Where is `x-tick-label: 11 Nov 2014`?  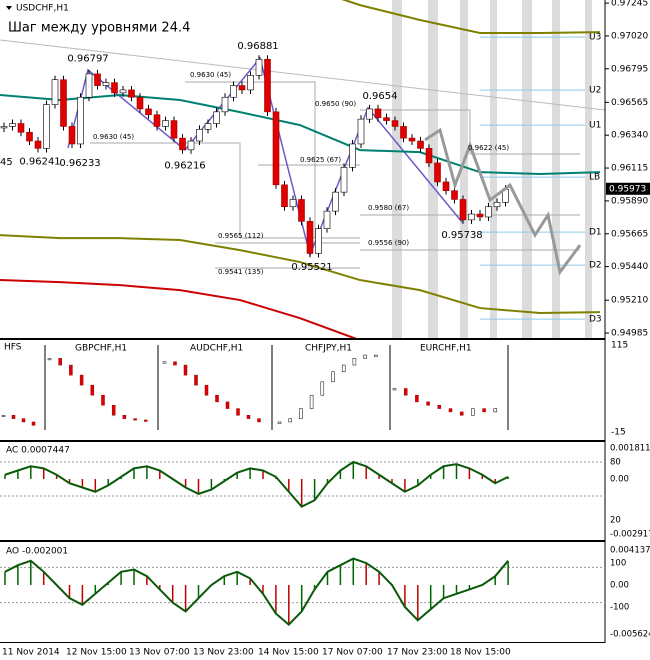
x-tick-label: 11 Nov 2014 is located at coordinates (31, 653).